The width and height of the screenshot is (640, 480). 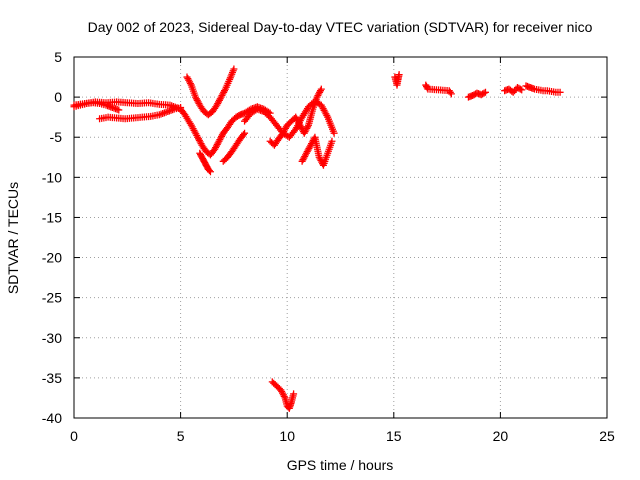 What do you see at coordinates (13, 238) in the screenshot?
I see `y-axis-label: SDTVAR / TECUs` at bounding box center [13, 238].